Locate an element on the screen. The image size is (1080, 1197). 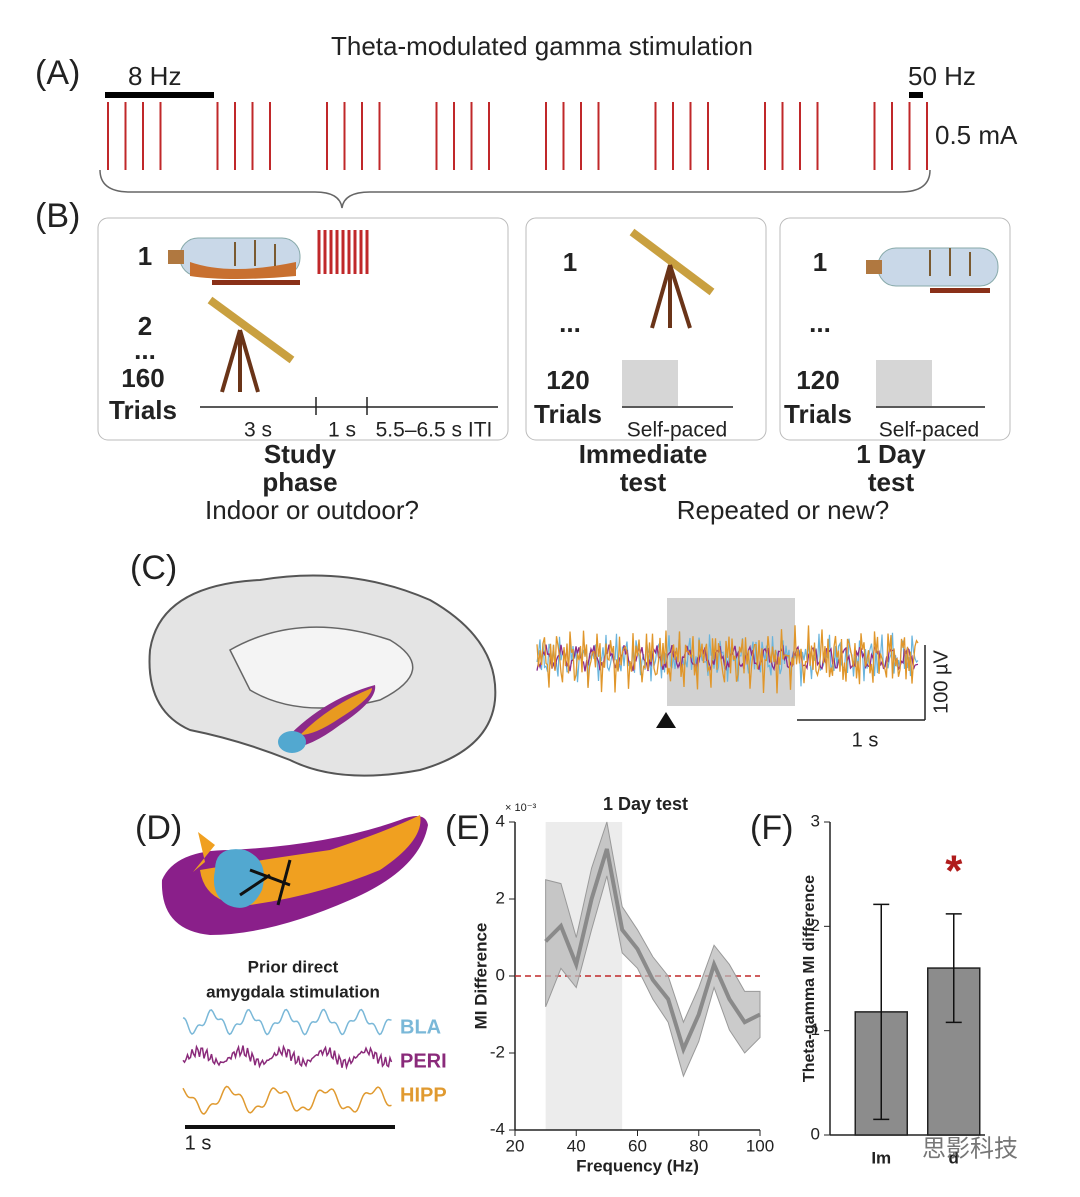
panel-title: Theta-modulated gamma stimulation is located at coordinates (542, 46).